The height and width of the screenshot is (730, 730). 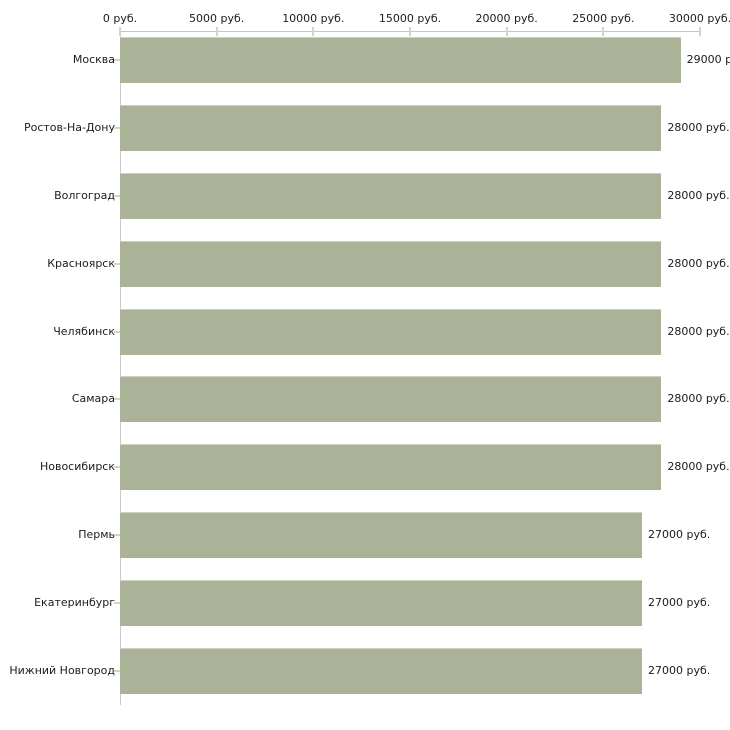 What do you see at coordinates (603, 18) in the screenshot?
I see `x-axis-tick-label: 25000 руб.` at bounding box center [603, 18].